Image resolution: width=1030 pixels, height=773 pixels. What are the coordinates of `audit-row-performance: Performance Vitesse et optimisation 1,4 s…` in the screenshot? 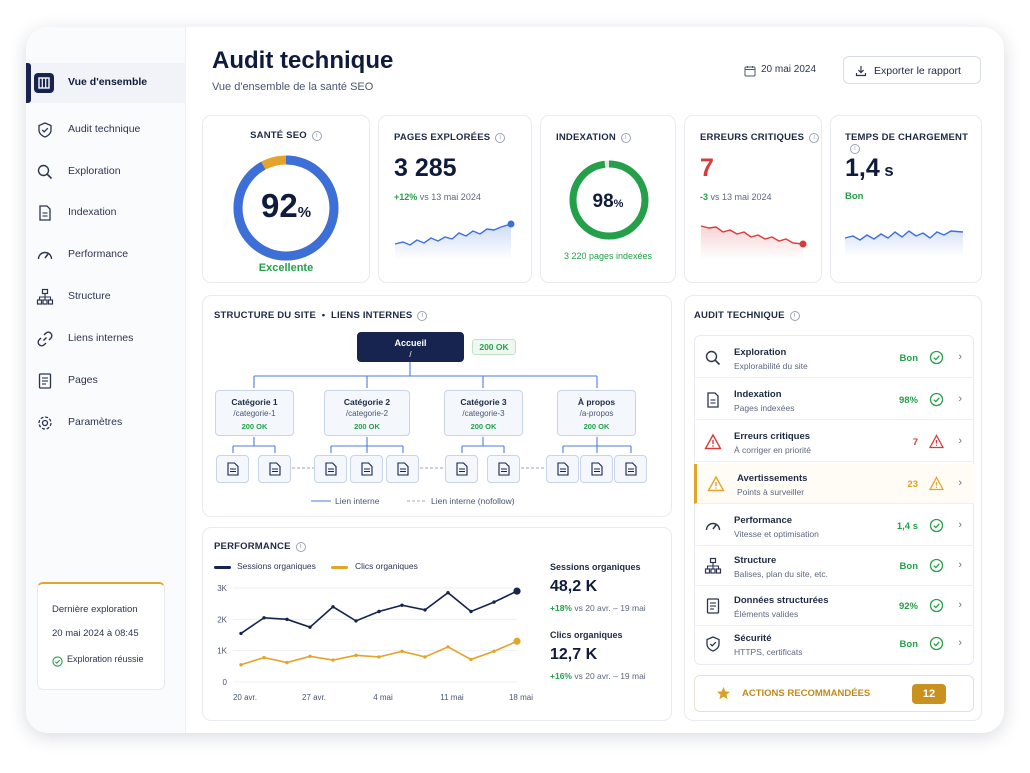 It's located at (834, 526).